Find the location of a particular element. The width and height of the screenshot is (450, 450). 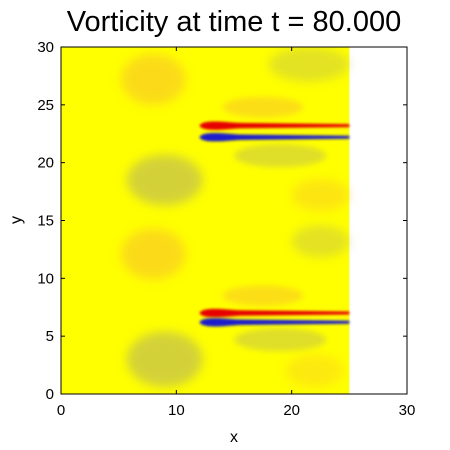

x-axis-label: x is located at coordinates (234, 437).